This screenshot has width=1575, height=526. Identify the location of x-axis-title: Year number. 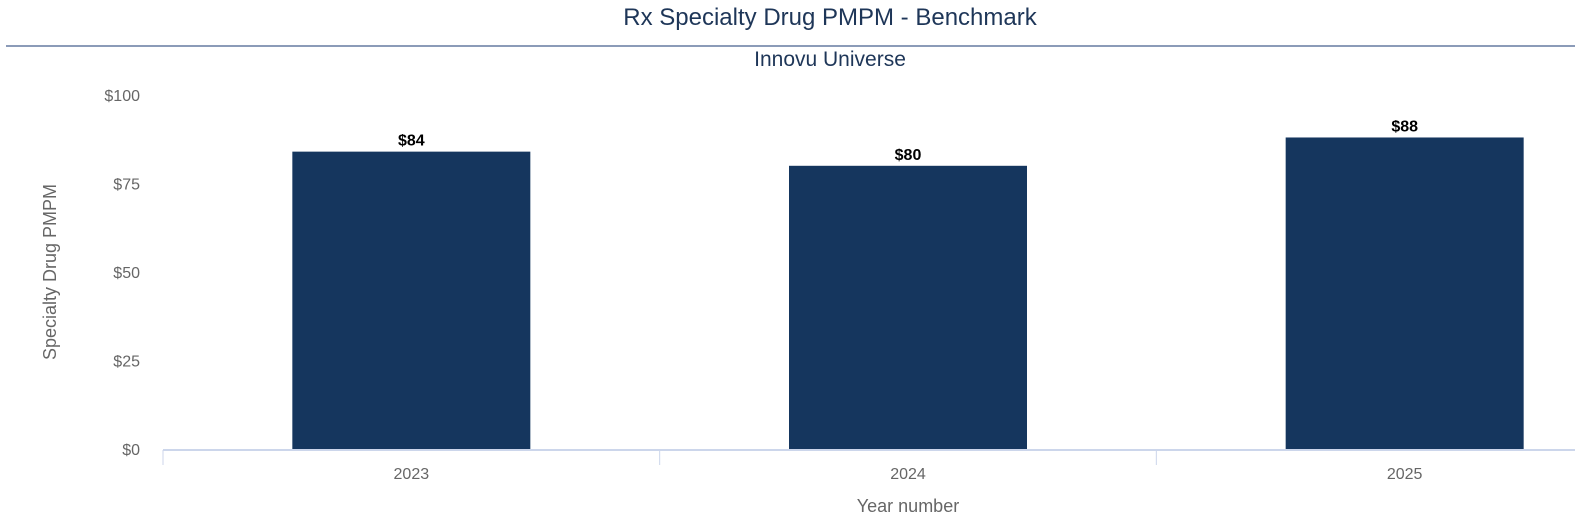
(908, 506).